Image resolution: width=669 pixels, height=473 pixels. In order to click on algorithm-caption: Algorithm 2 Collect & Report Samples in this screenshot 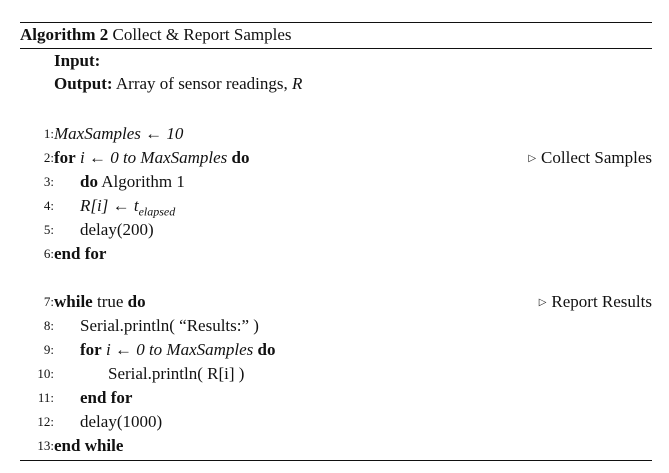, I will do `click(156, 35)`.